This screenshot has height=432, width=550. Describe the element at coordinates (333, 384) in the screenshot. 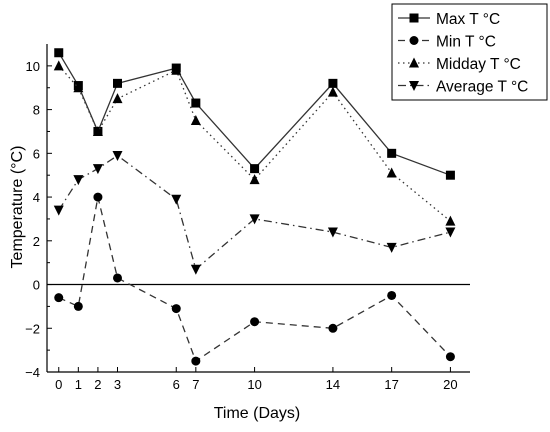

I see `x-tick-label: 14` at that location.